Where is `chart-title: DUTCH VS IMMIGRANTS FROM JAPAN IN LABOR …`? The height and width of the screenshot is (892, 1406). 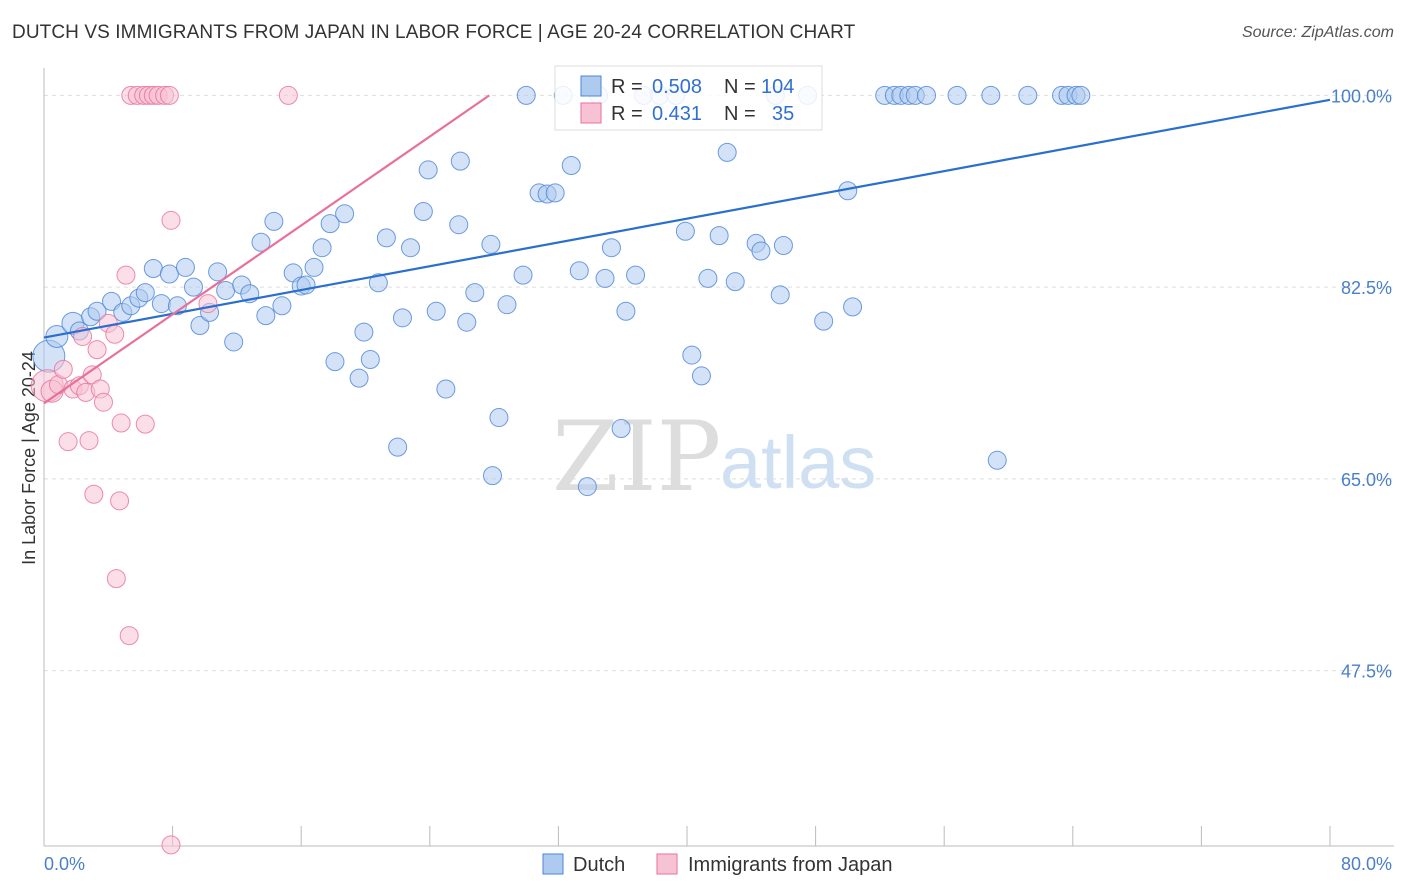 chart-title: DUTCH VS IMMIGRANTS FROM JAPAN IN LABOR … is located at coordinates (434, 32).